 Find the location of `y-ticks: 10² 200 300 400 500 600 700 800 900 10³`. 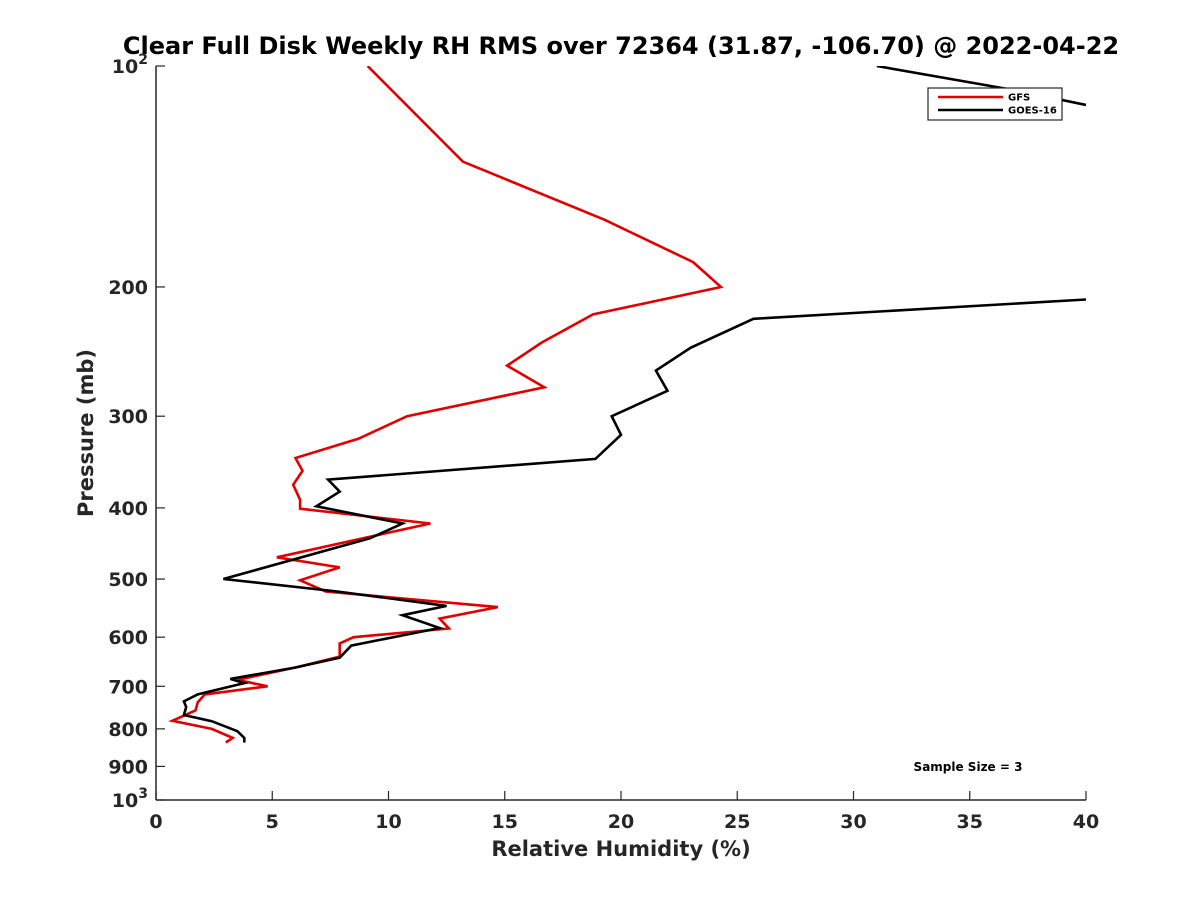

y-ticks: 10² 200 300 400 500 600 700 800 900 10³ is located at coordinates (136, 432).